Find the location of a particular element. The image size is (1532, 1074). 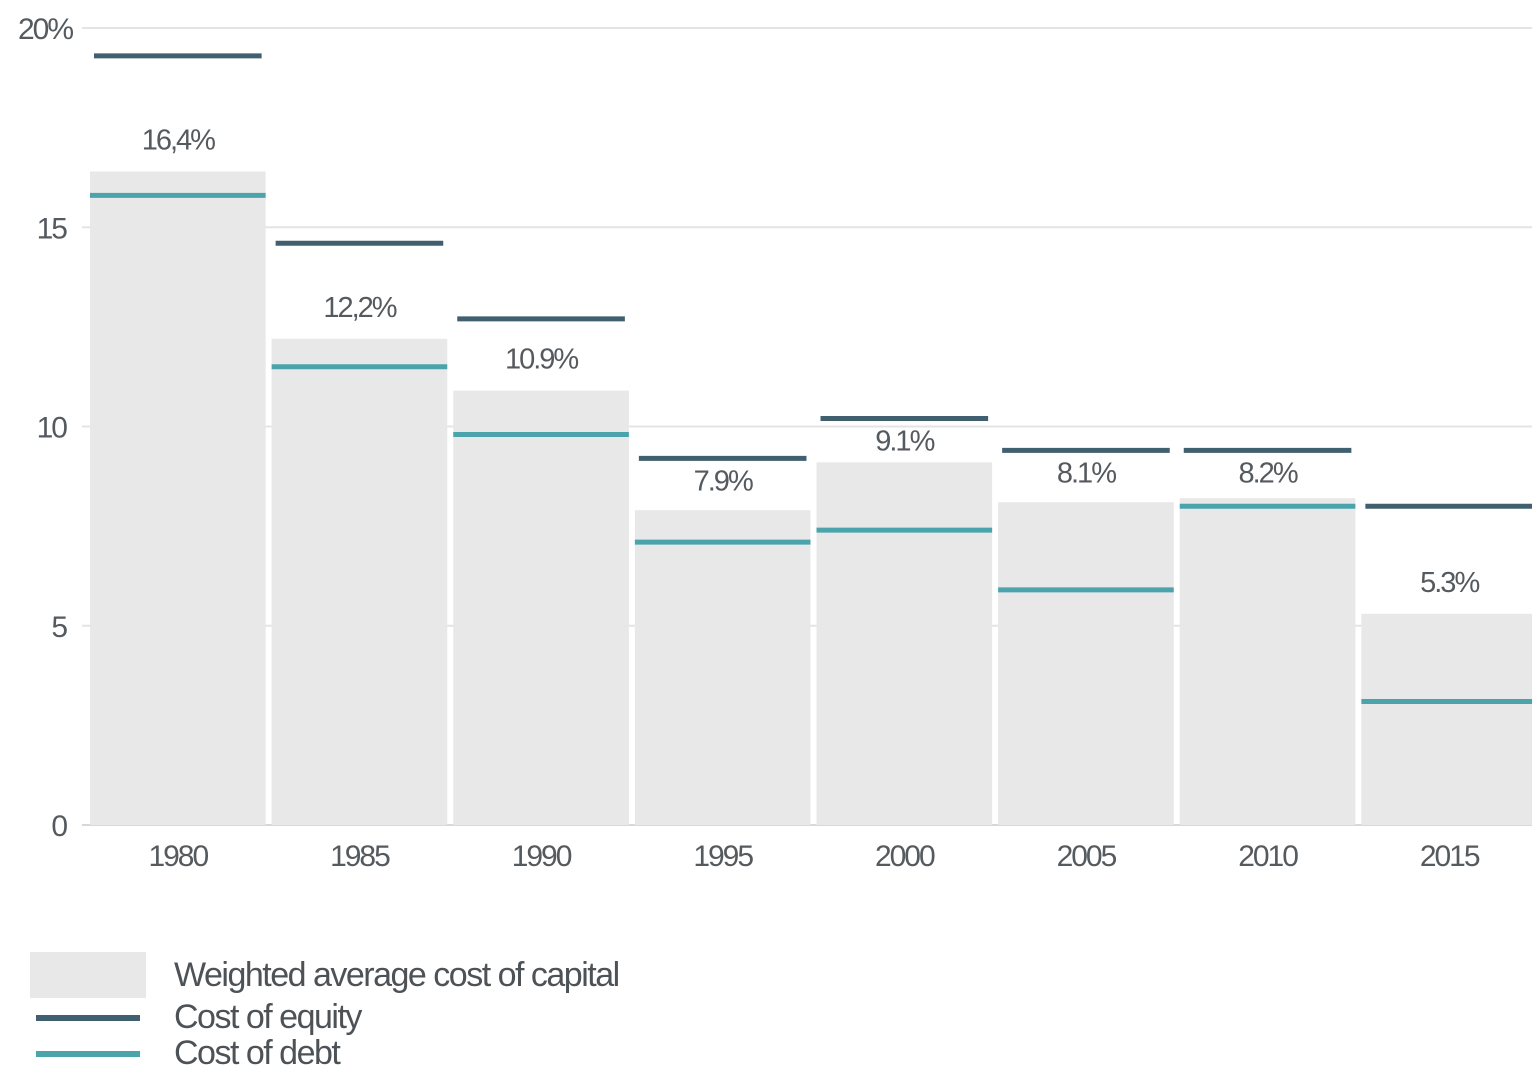

wacc-value-label: 12,2% is located at coordinates (359, 308).